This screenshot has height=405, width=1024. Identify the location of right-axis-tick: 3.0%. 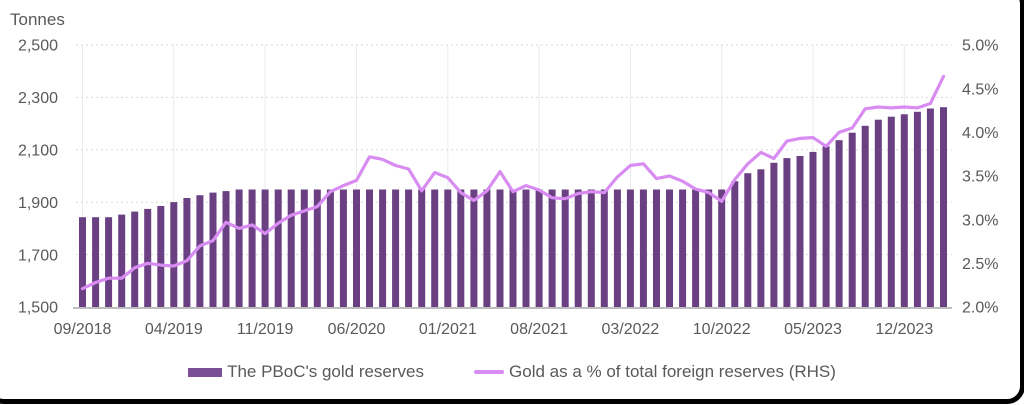
(980, 220).